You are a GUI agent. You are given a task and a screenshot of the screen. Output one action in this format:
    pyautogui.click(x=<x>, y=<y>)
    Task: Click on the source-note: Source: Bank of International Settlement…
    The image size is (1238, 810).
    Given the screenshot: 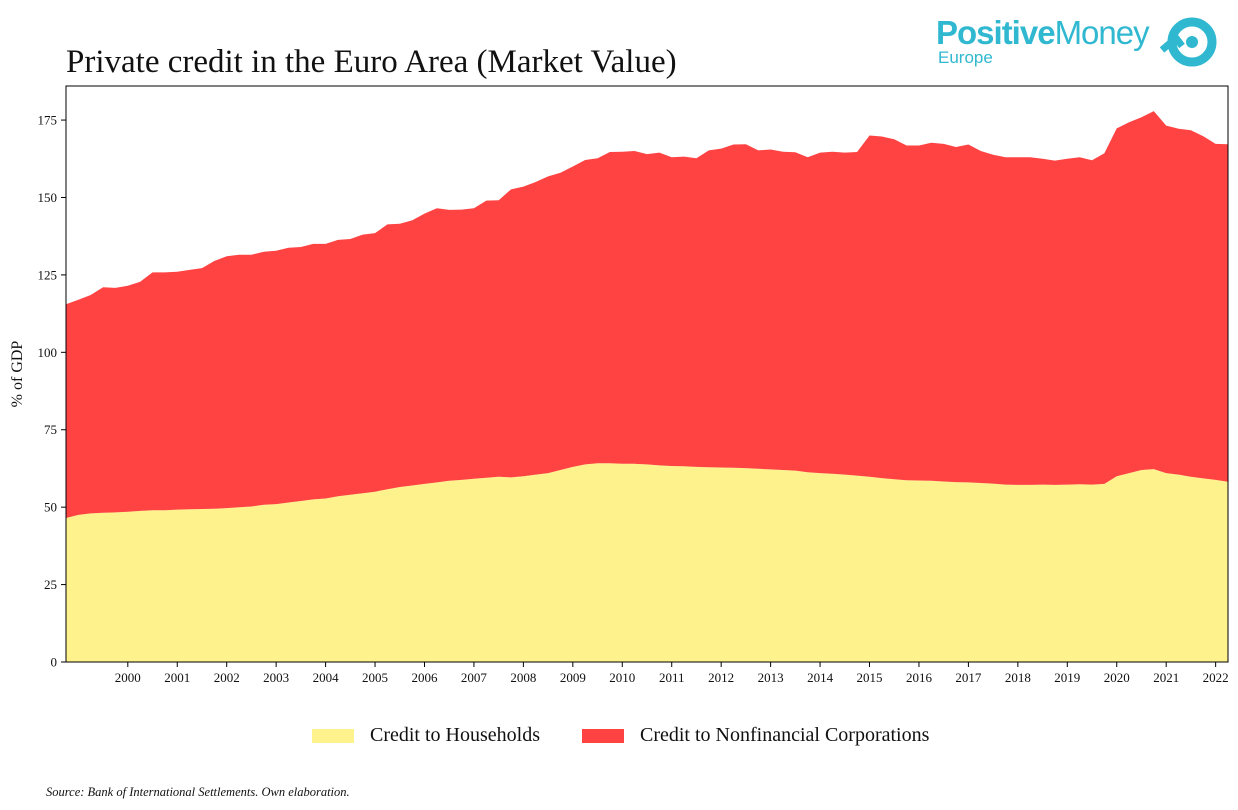 What is the action you would take?
    pyautogui.click(x=198, y=792)
    